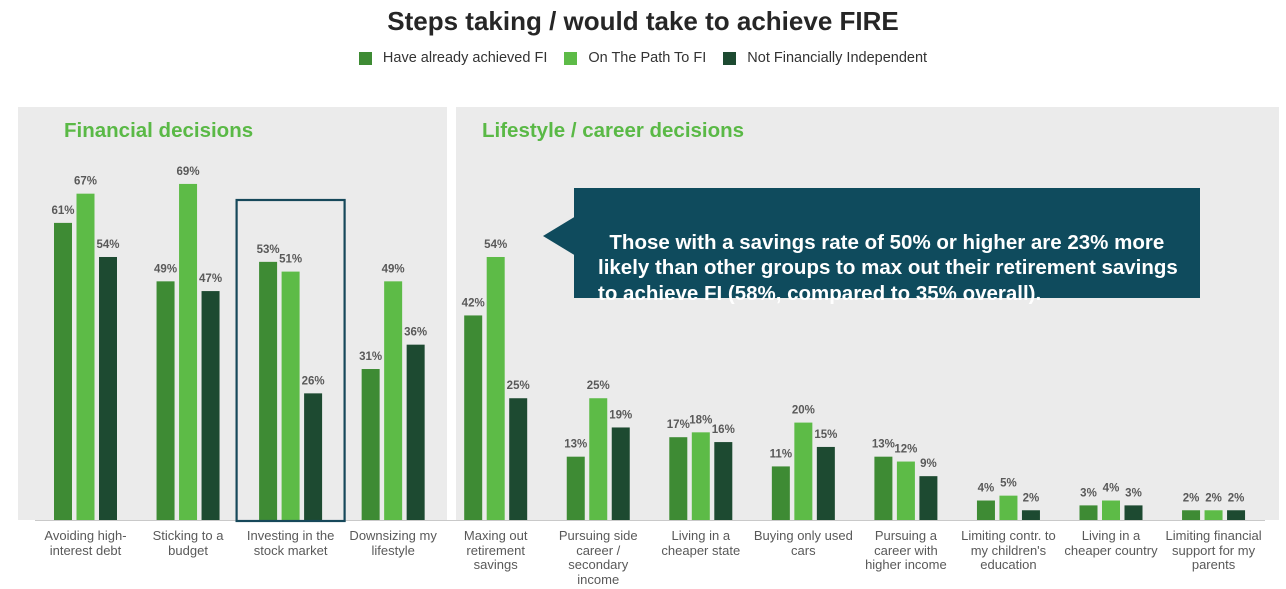 Image resolution: width=1286 pixels, height=589 pixels. I want to click on value-label: 20%, so click(803, 411).